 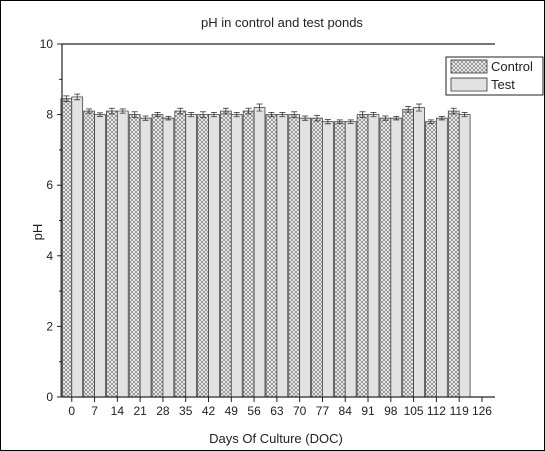 I want to click on y-tick-label: 8, so click(x=49, y=115).